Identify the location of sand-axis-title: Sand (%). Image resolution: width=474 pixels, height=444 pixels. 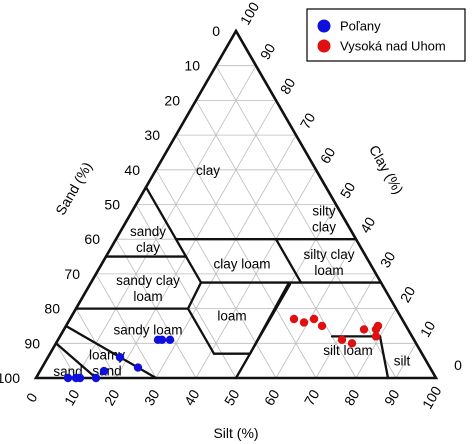
(73, 188).